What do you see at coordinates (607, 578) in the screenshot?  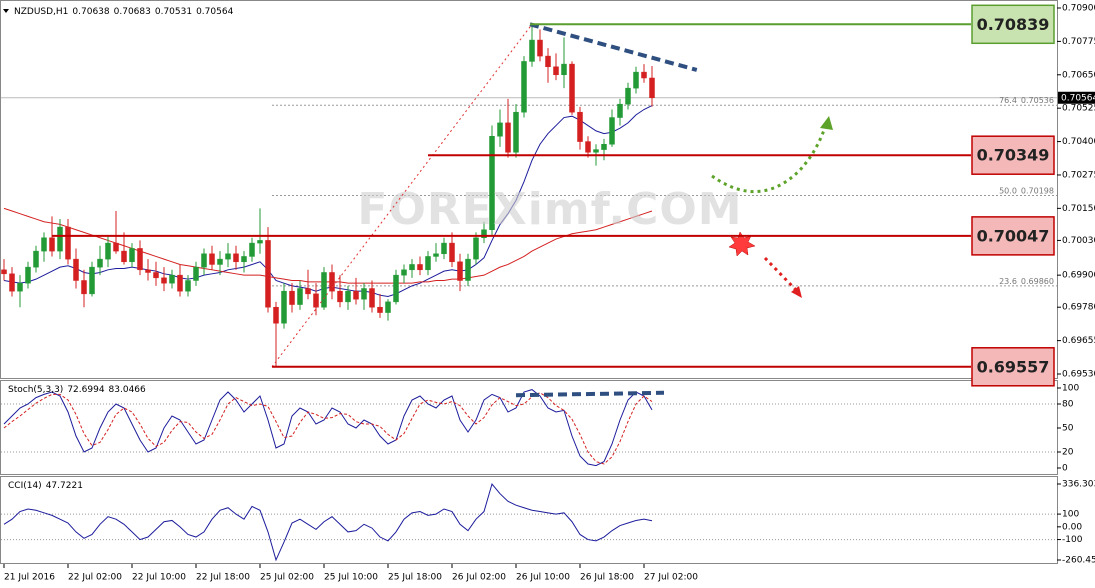 I see `x-tick-label: 26 Jul 18:00` at bounding box center [607, 578].